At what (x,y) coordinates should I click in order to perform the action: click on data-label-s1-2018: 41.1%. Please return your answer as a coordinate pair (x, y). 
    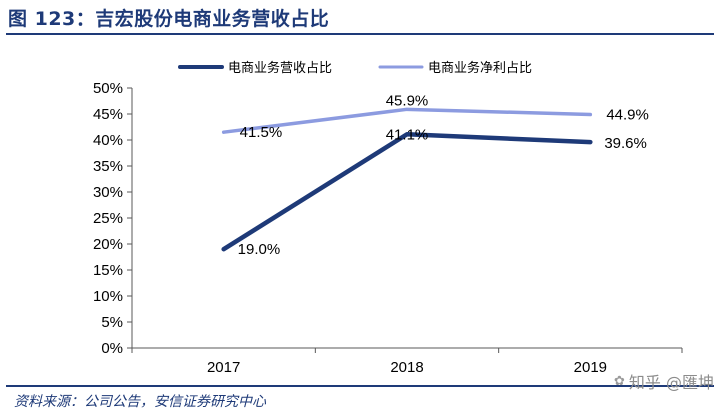
    Looking at the image, I should click on (407, 134).